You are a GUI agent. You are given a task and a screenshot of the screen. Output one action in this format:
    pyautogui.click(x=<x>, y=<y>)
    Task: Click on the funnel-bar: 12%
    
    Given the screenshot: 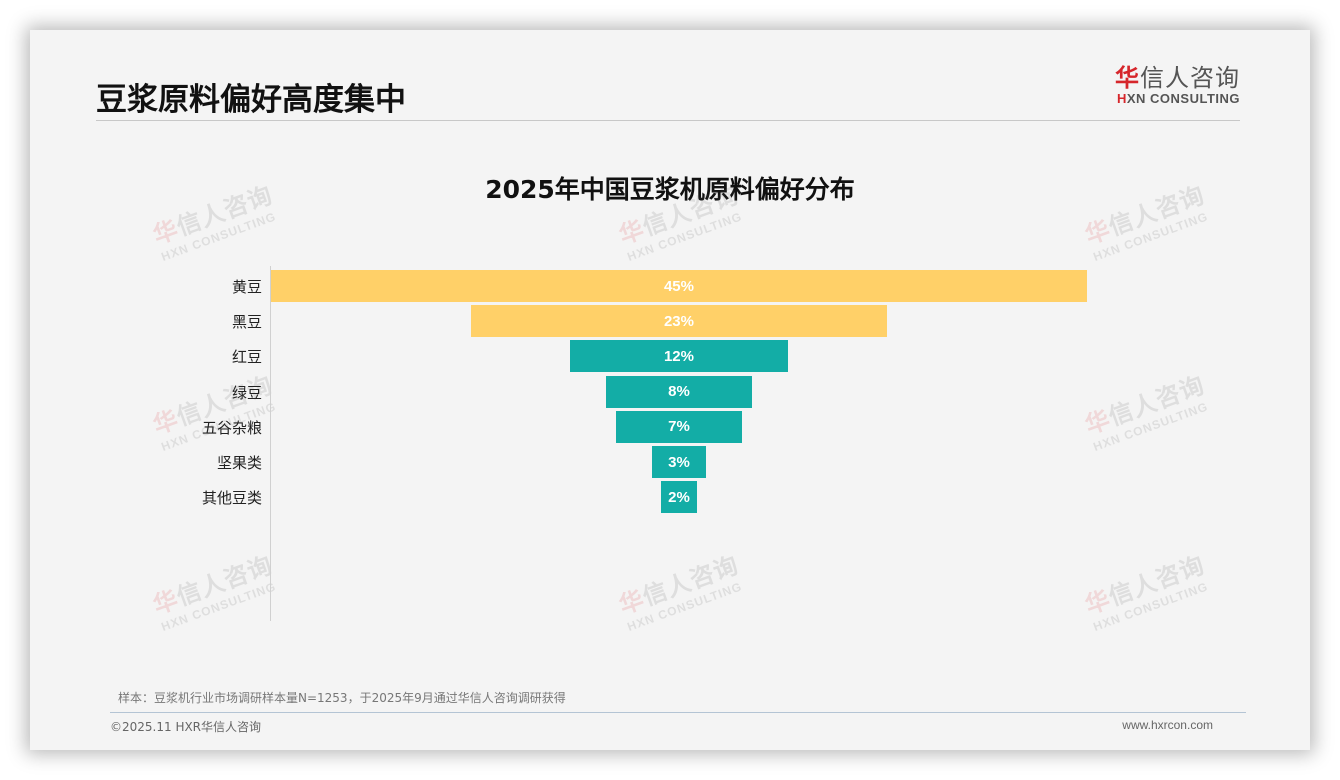 What is the action you would take?
    pyautogui.click(x=679, y=356)
    